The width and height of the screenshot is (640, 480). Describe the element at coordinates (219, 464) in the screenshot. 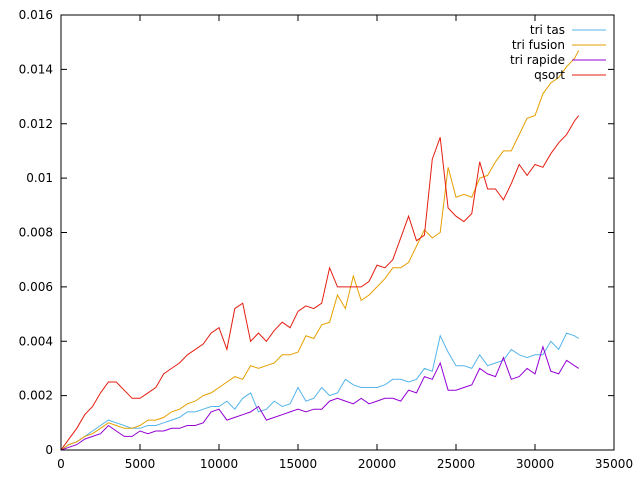

I see `x-tick-label: 10000` at that location.